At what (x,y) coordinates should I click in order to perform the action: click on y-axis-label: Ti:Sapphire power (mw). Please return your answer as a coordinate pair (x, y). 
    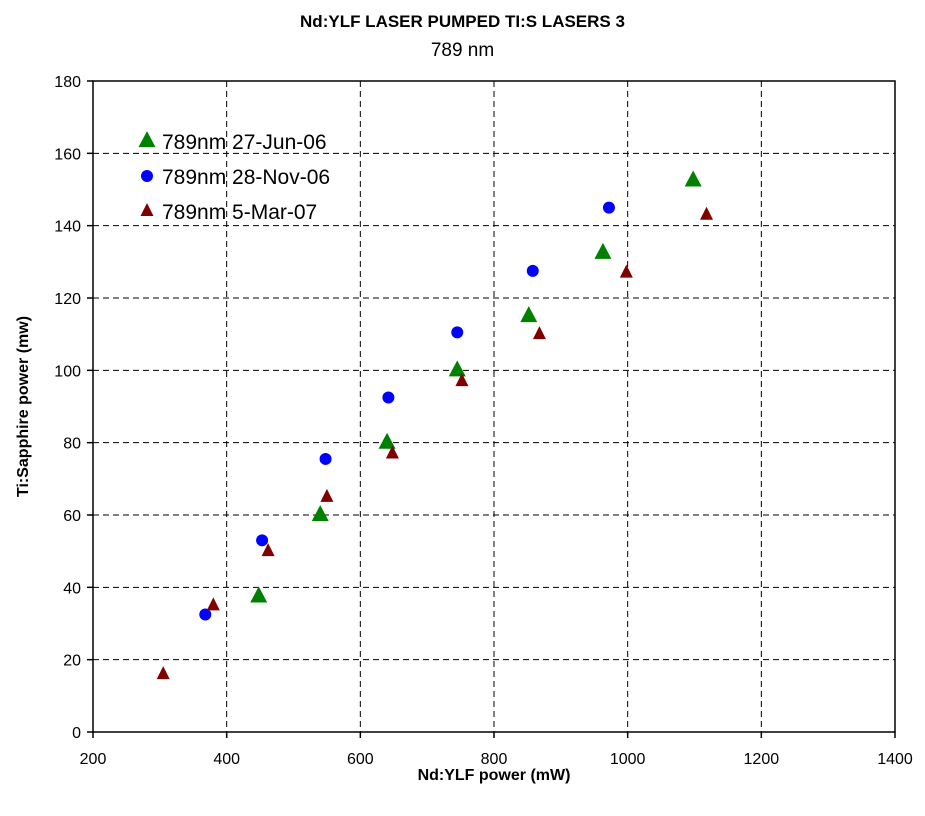
    Looking at the image, I should click on (23, 406).